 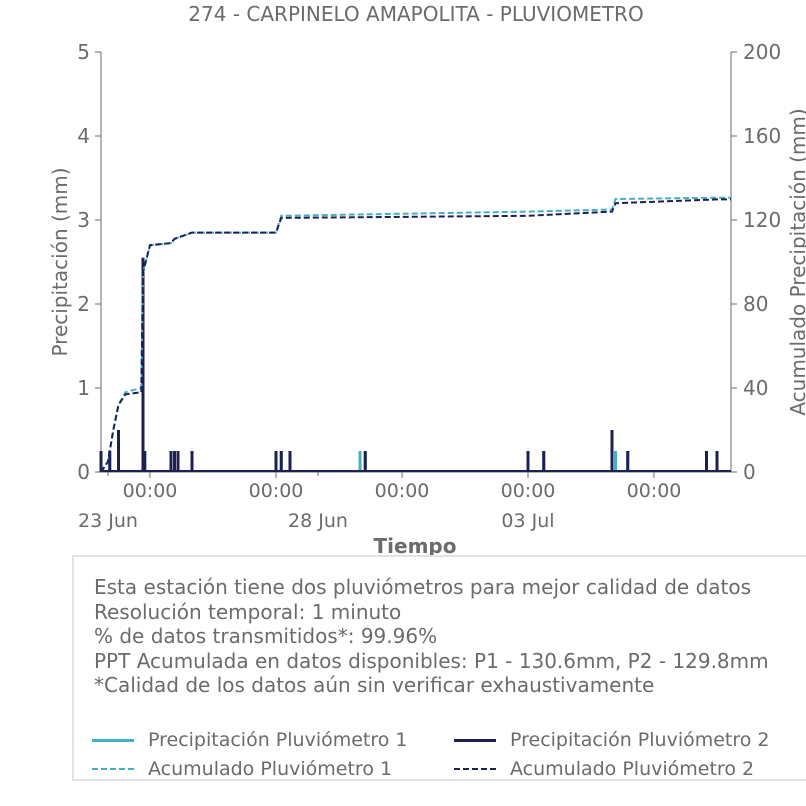 I want to click on y2-tick-label: 40, so click(x=755, y=388).